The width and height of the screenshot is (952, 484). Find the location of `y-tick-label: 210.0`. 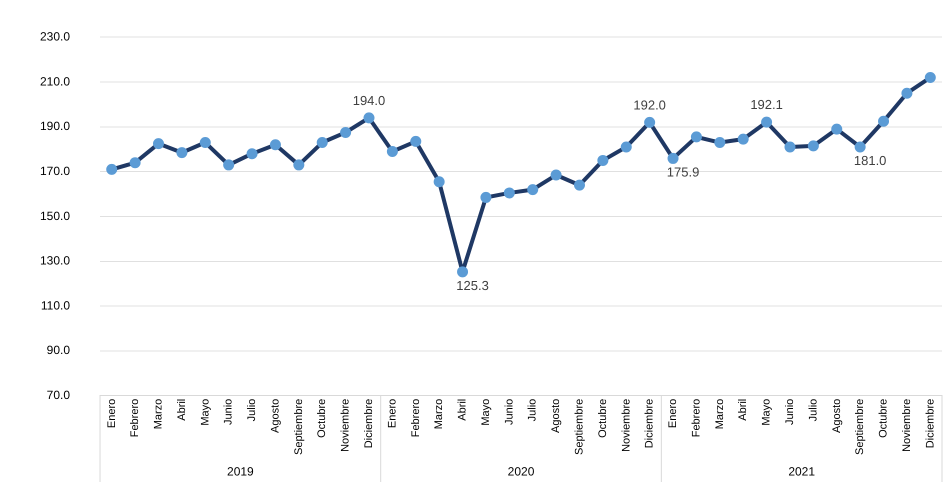

y-tick-label: 210.0 is located at coordinates (55, 81).